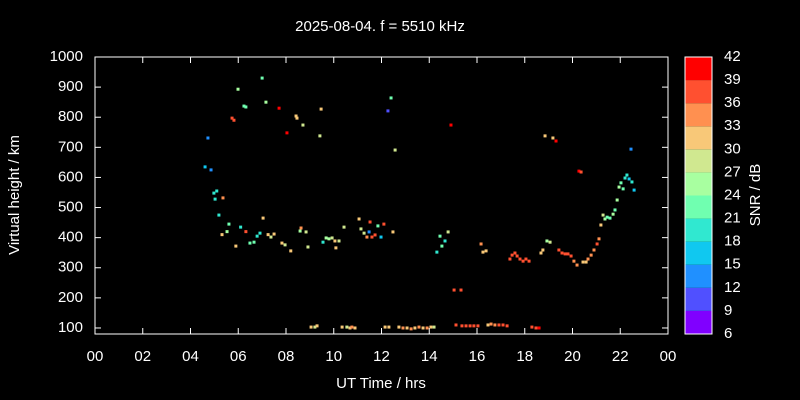 Image resolution: width=800 pixels, height=400 pixels. I want to click on y-tick-label: 900, so click(70, 86).